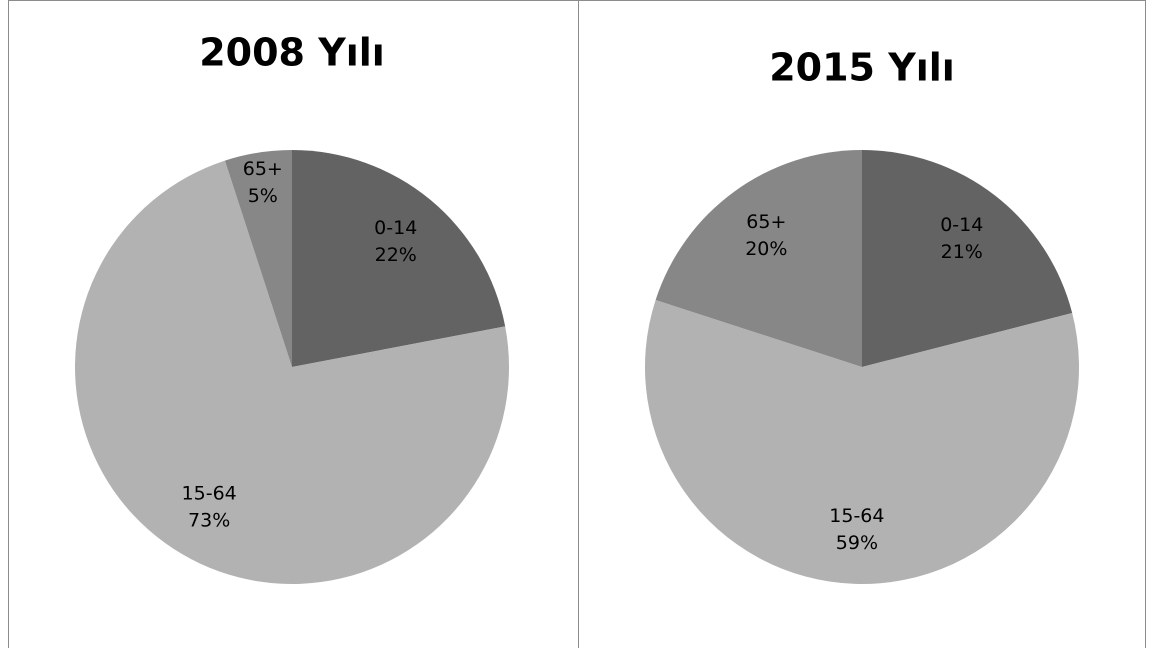 The height and width of the screenshot is (648, 1152). What do you see at coordinates (766, 249) in the screenshot?
I see `slice-value-label: 20%` at bounding box center [766, 249].